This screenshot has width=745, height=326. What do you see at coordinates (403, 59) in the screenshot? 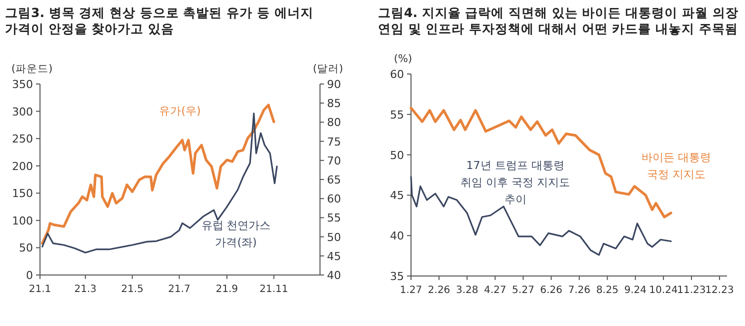
I see `y-axis-title: (%)` at bounding box center [403, 59].